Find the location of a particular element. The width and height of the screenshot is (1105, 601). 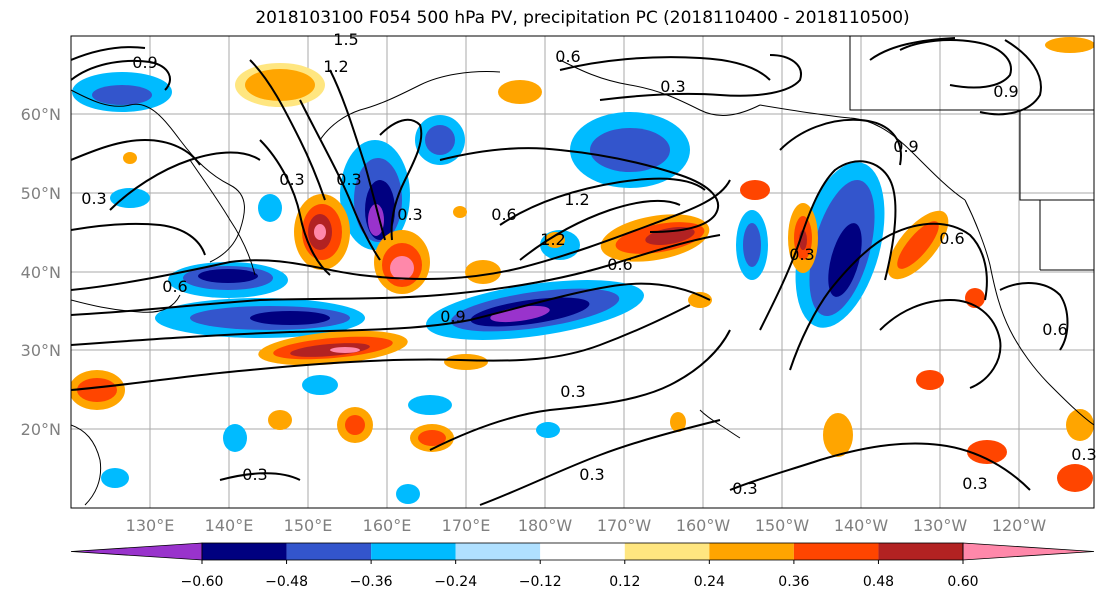

shade-pos-2d is located at coordinates (320, 232).